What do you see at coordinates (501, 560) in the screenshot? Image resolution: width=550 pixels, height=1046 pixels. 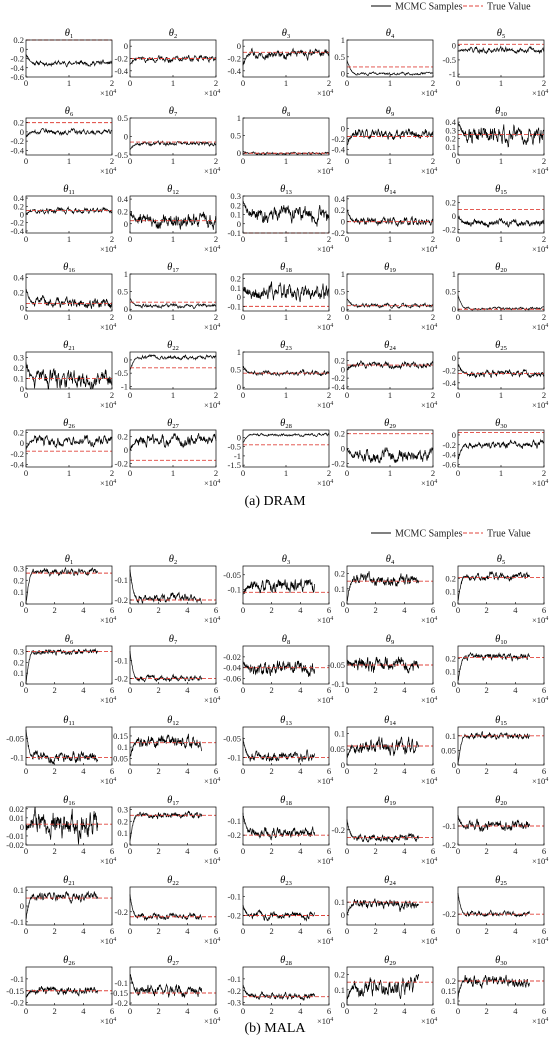 I see `subplot-title: θ5` at bounding box center [501, 560].